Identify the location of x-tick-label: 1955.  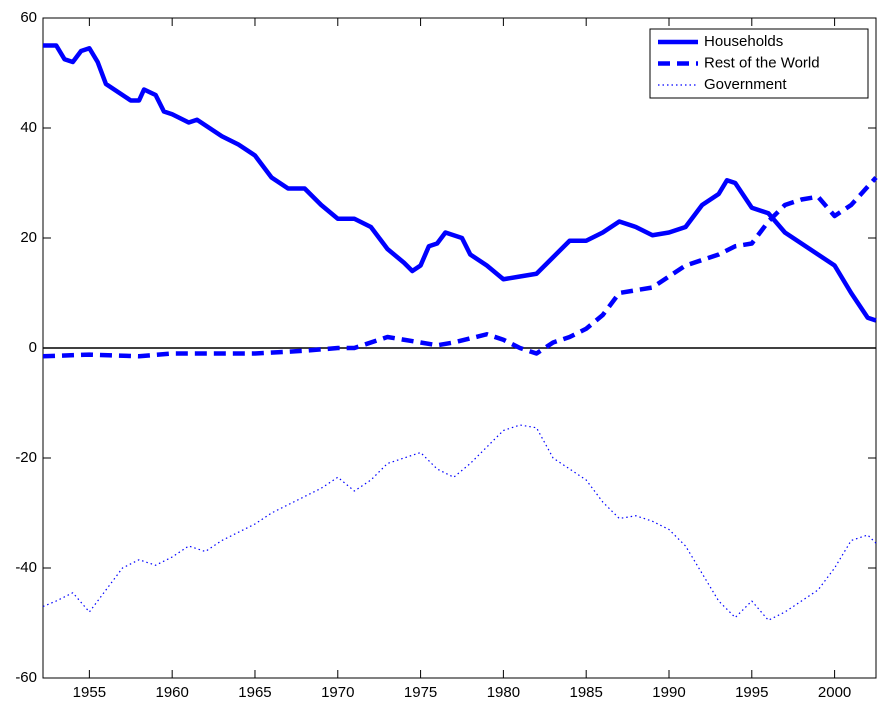
(89, 692).